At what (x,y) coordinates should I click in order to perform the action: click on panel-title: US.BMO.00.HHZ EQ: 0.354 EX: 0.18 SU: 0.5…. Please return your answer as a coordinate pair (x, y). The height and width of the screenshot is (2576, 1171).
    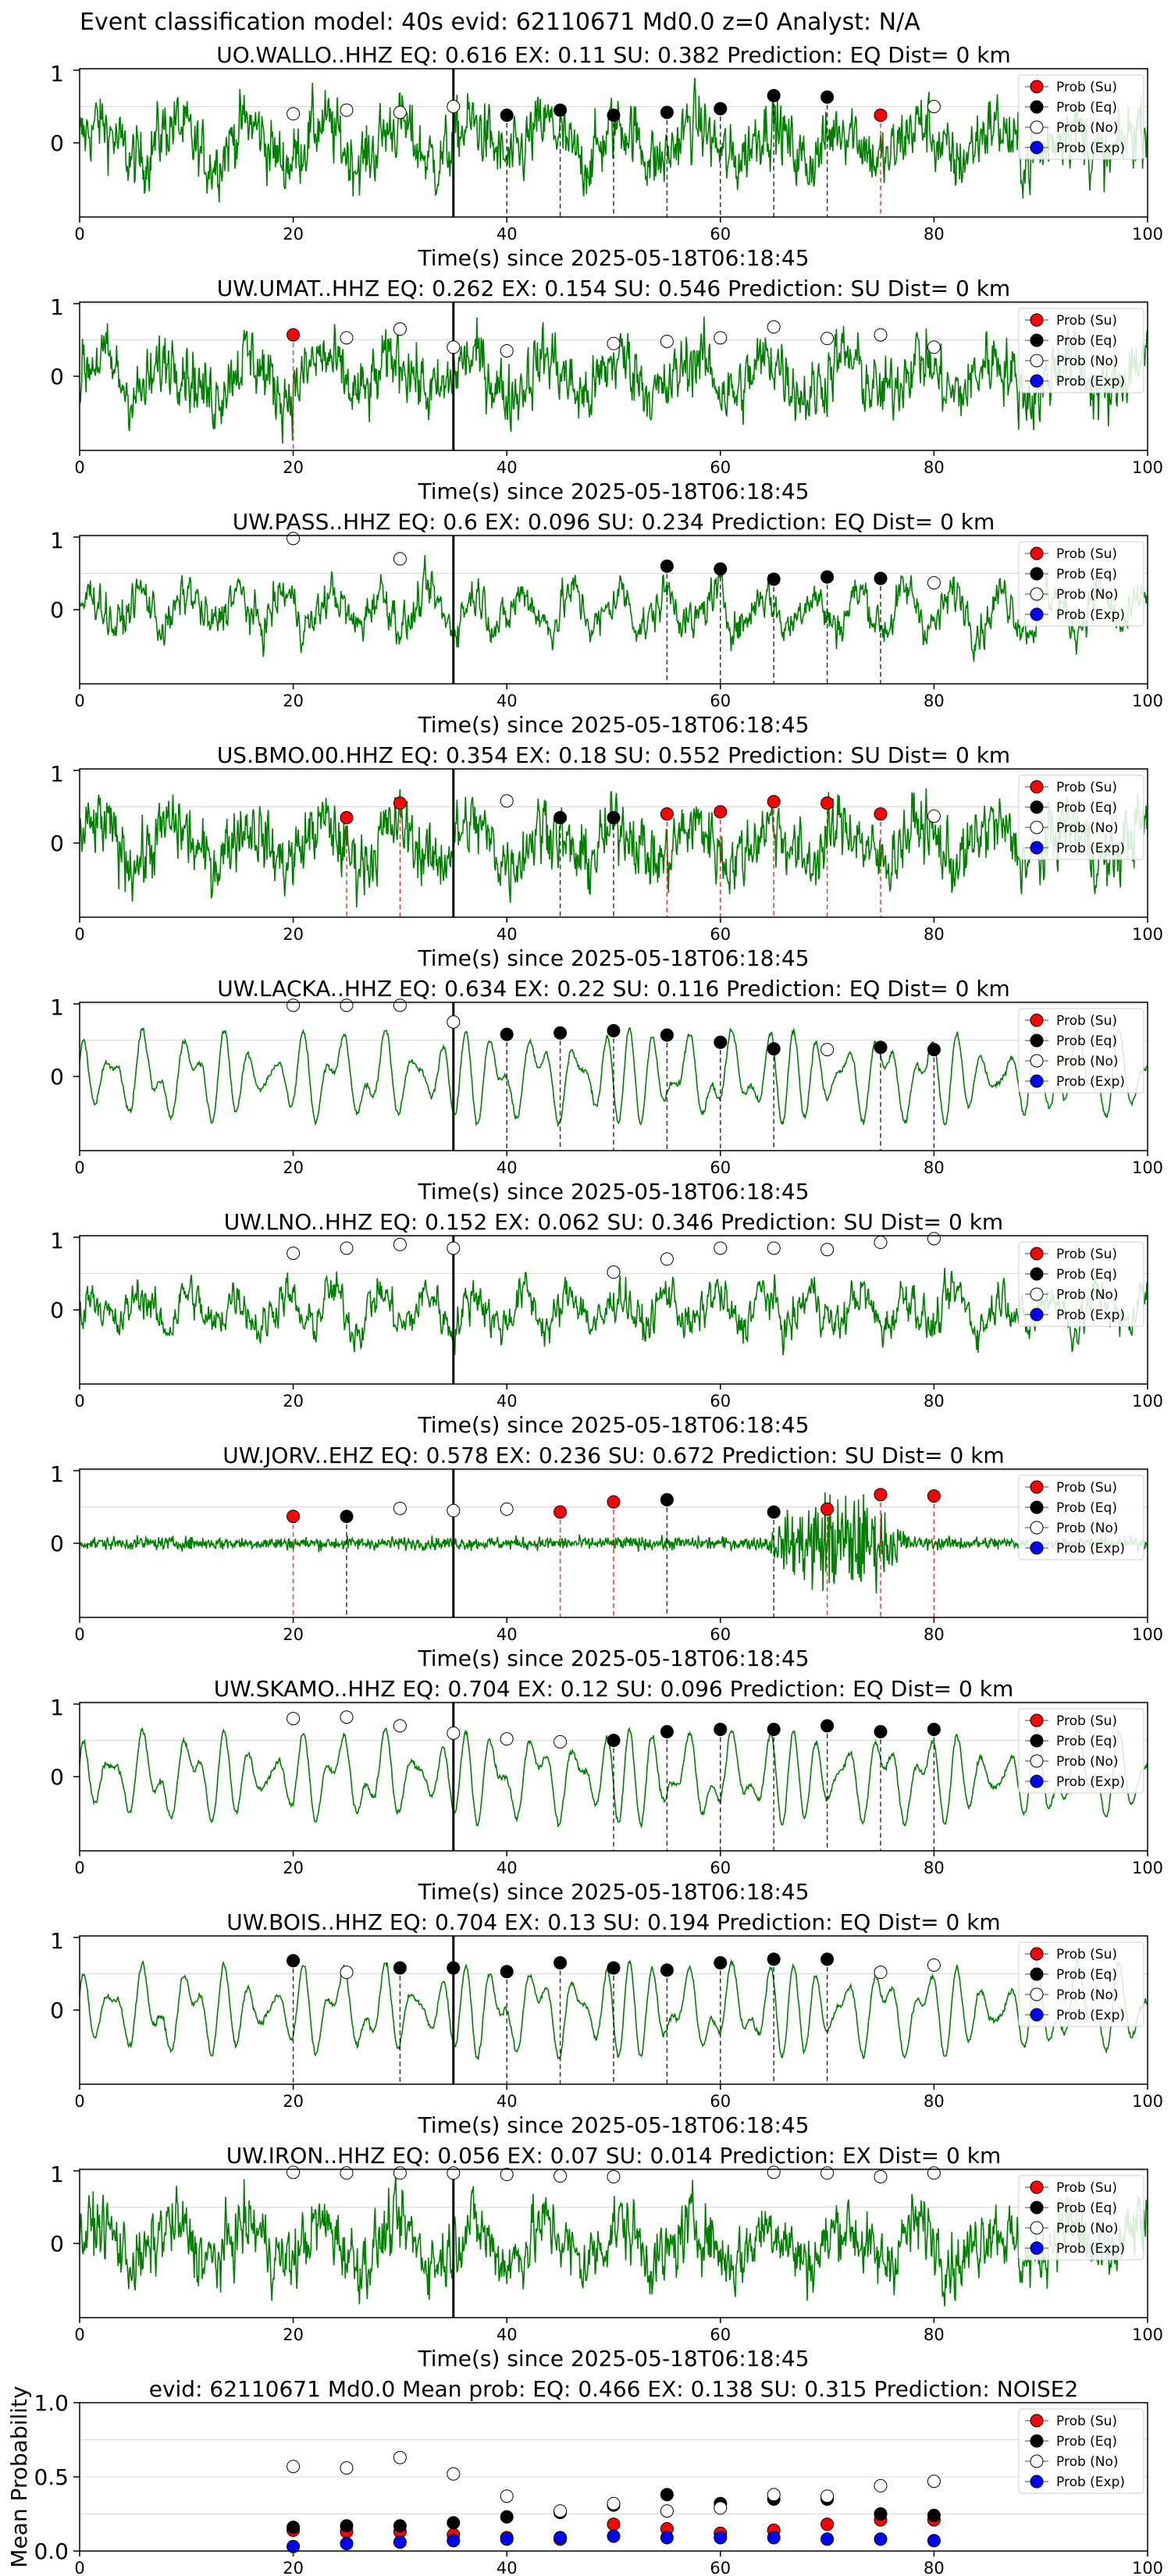
    Looking at the image, I should click on (613, 755).